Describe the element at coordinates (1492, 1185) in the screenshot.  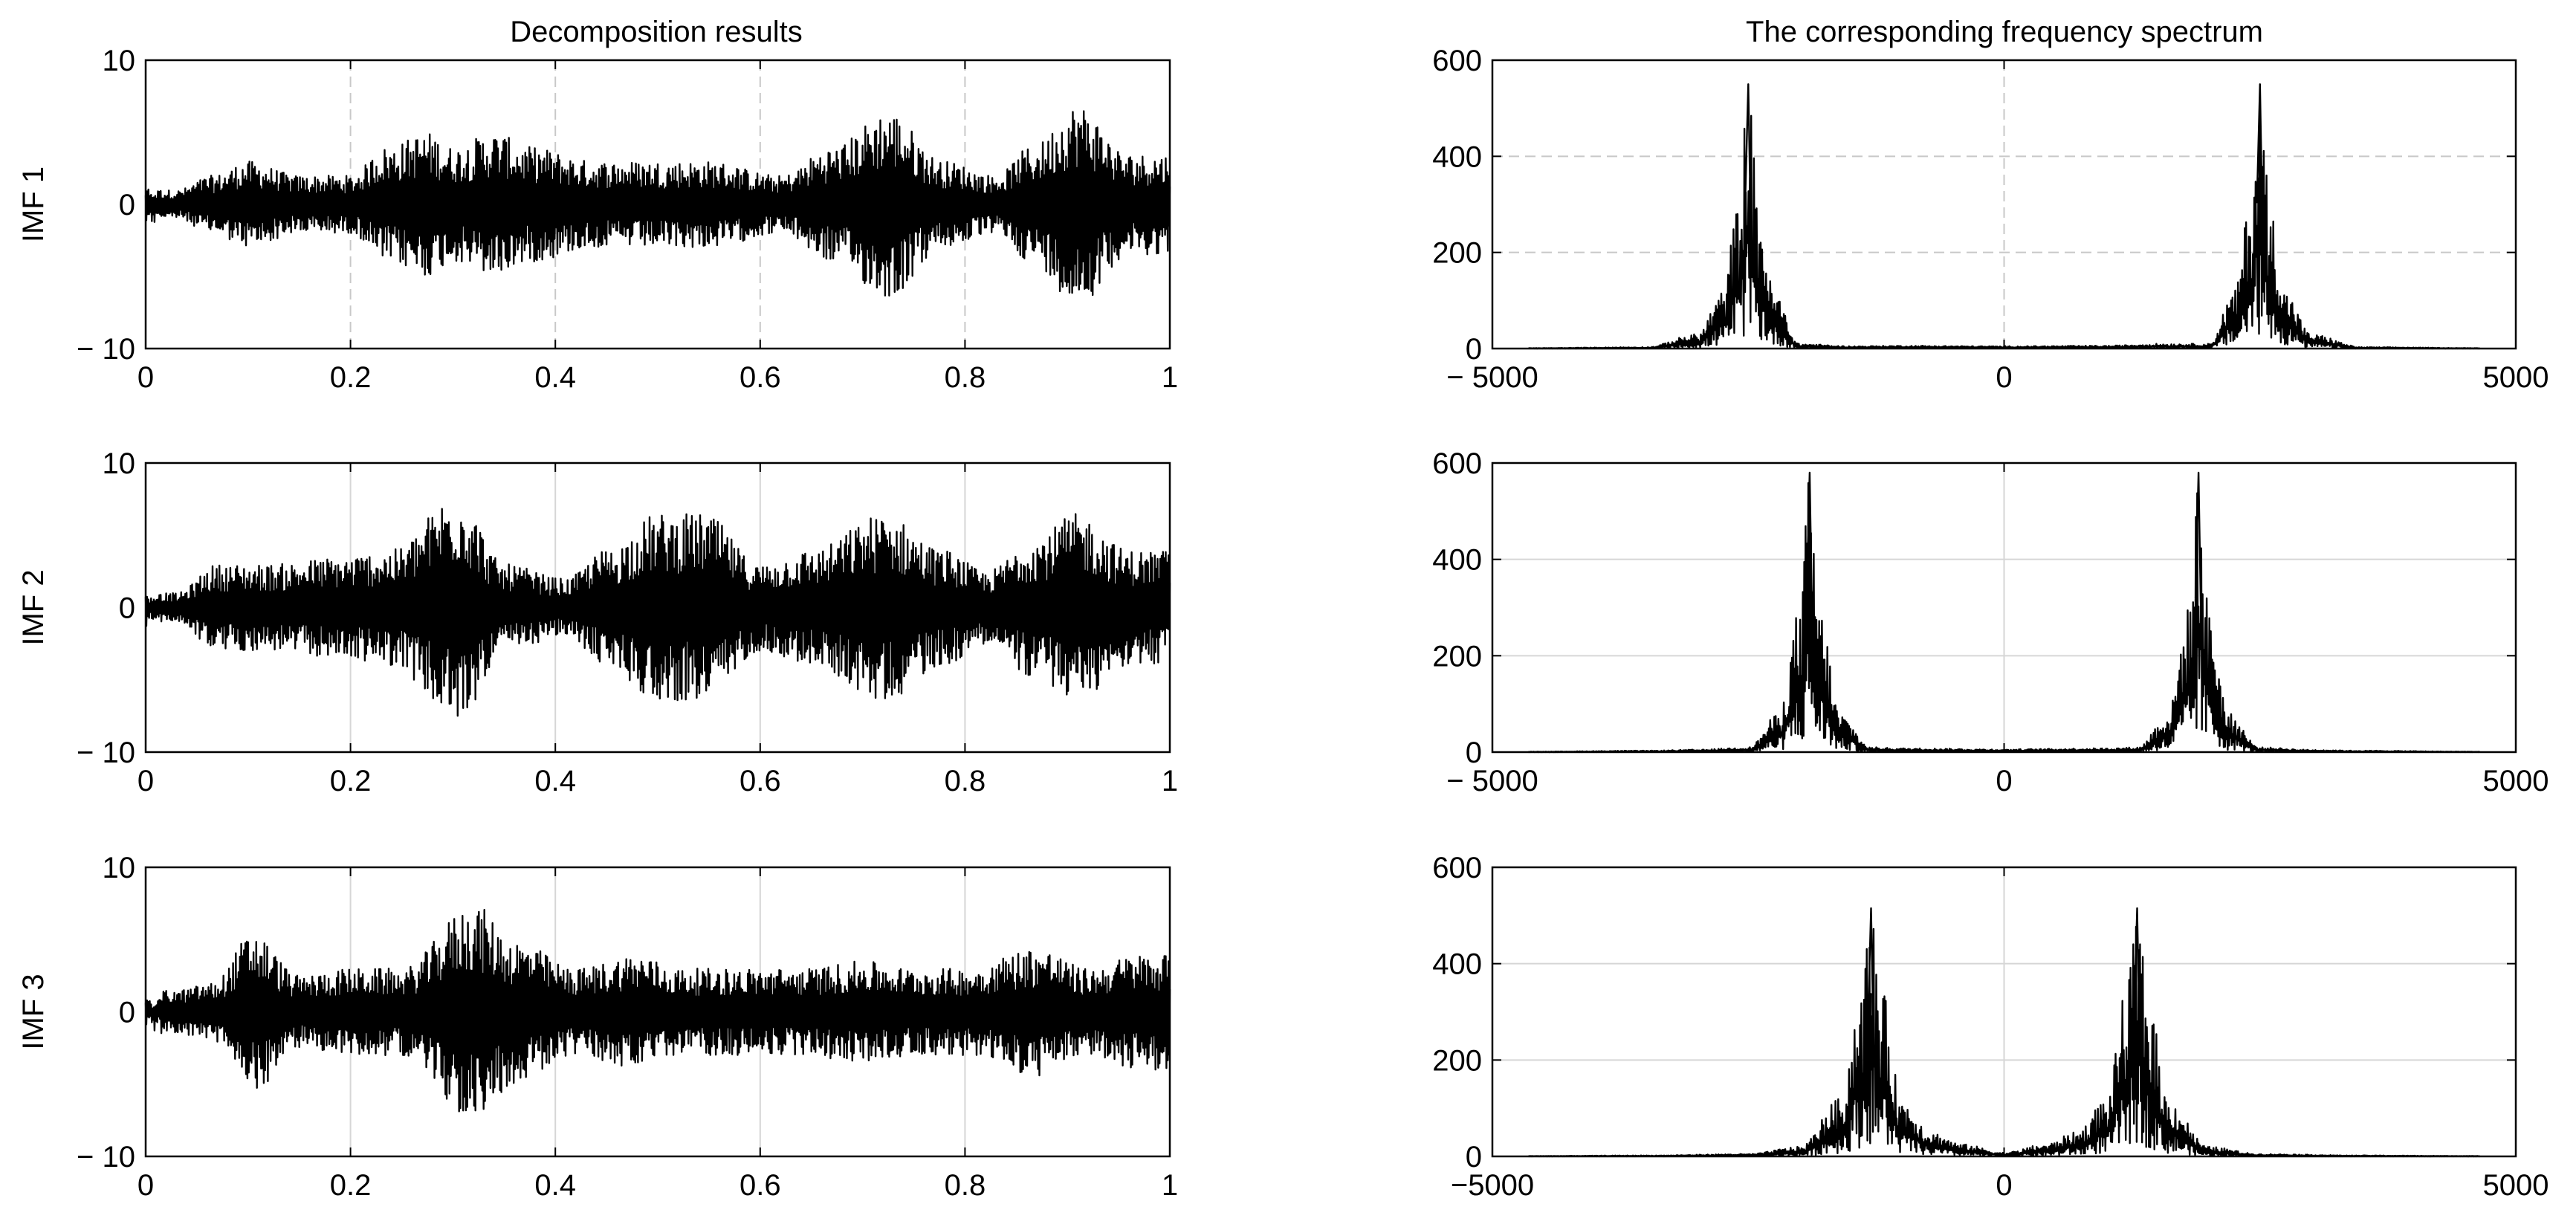
I see `x-tick-label: −5000` at that location.